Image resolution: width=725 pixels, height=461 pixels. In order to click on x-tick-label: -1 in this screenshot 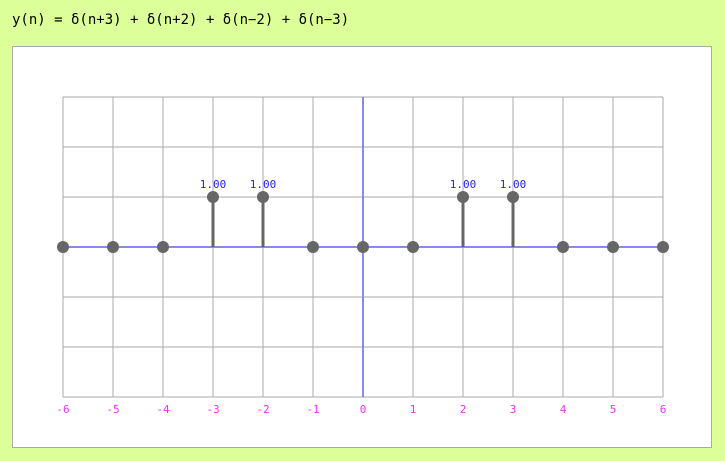, I will do `click(312, 409)`.